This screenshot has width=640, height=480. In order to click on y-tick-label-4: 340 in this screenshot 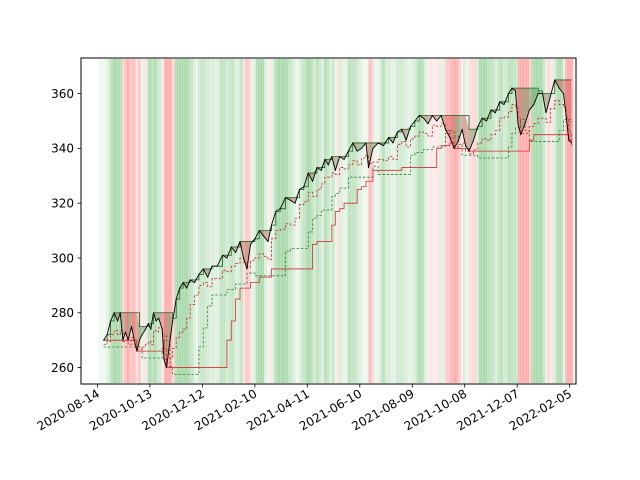, I will do `click(62, 149)`.